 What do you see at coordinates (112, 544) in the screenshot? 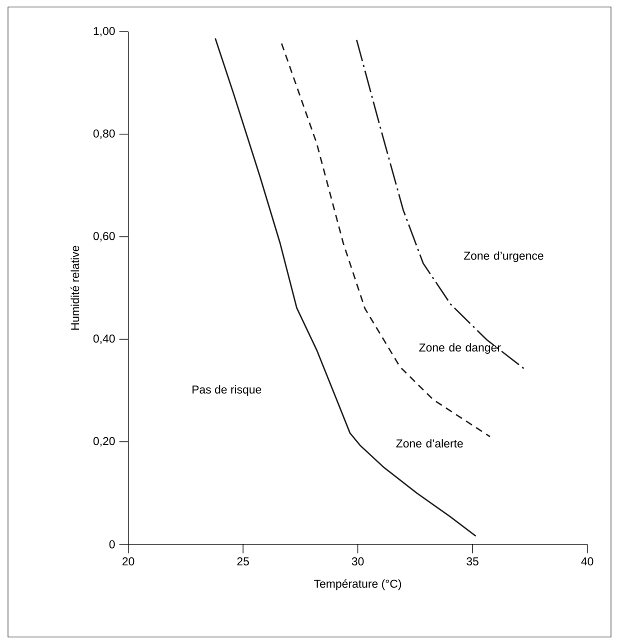
I see `y-tick-label: 0` at bounding box center [112, 544].